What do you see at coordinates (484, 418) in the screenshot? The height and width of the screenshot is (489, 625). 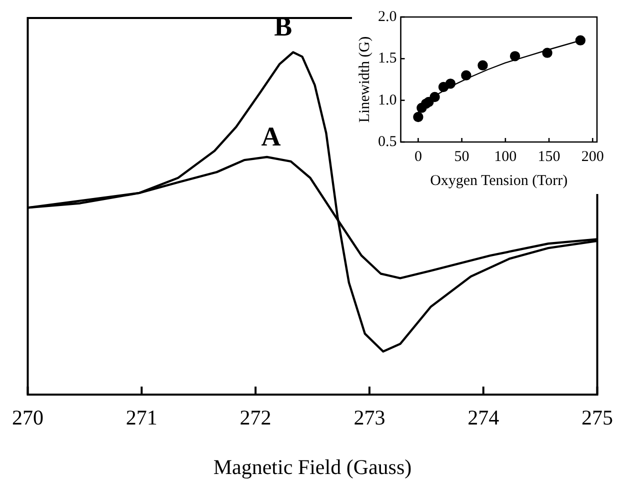 I see `x-tick-label: 274` at bounding box center [484, 418].